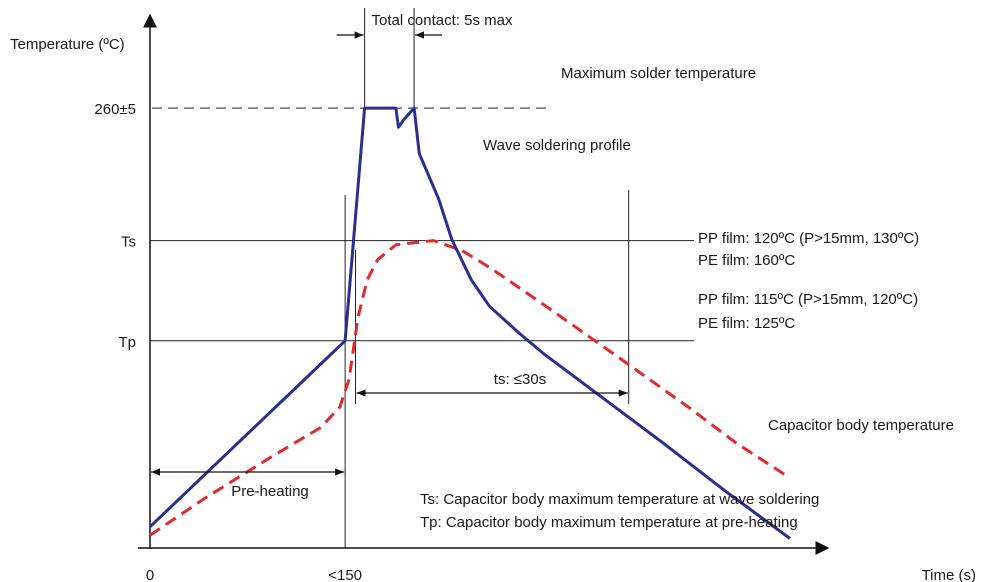 The height and width of the screenshot is (582, 981). Describe the element at coordinates (746, 260) in the screenshot. I see `pe-film-ts-label: PE film: 160ºC` at that location.